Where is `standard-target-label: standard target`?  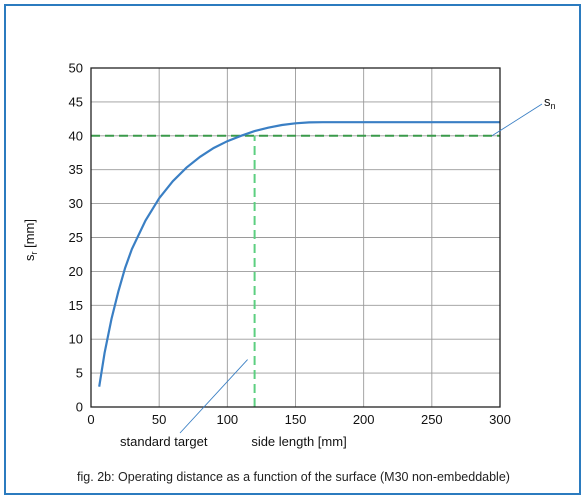 standard-target-label: standard target is located at coordinates (164, 441).